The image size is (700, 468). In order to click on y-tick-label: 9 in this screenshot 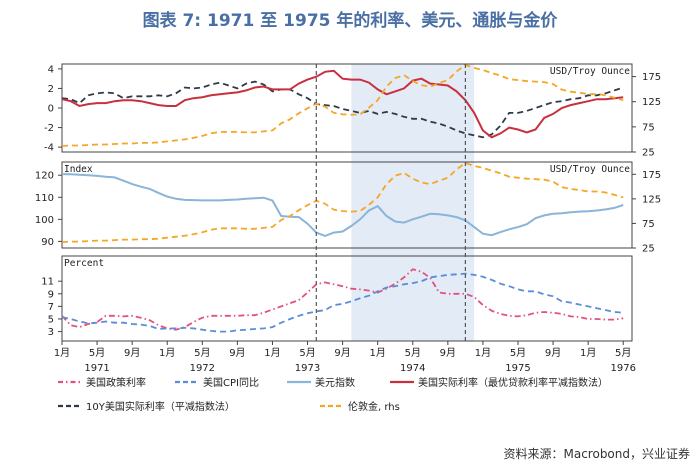, I will do `click(51, 294)`.